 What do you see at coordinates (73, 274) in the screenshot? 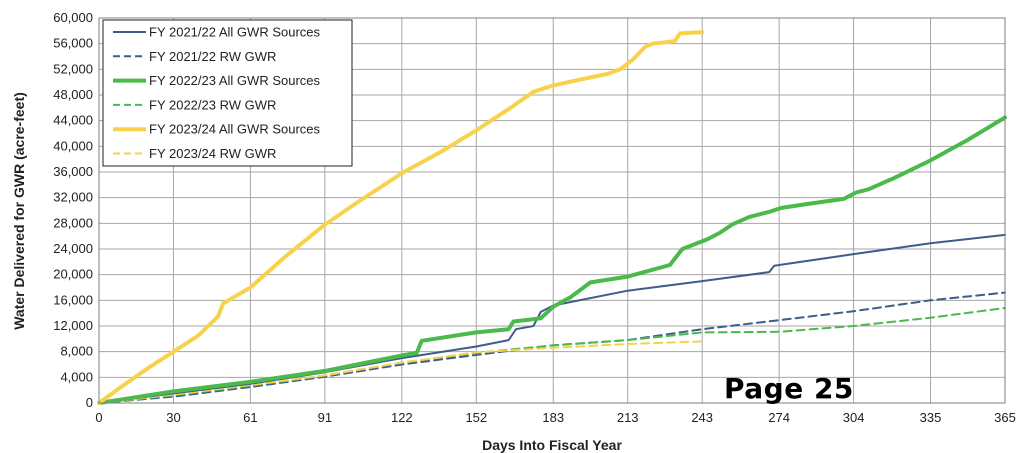
I see `y-tick-label: 20,000` at bounding box center [73, 274].